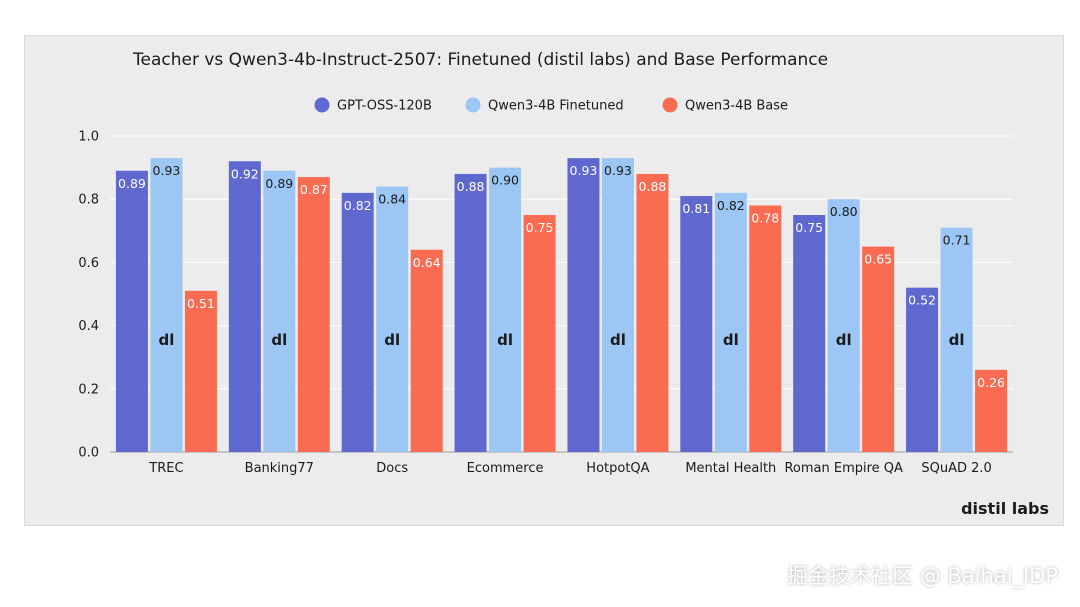 The width and height of the screenshot is (1080, 607). Describe the element at coordinates (392, 468) in the screenshot. I see `x-category-label: Docs` at that location.